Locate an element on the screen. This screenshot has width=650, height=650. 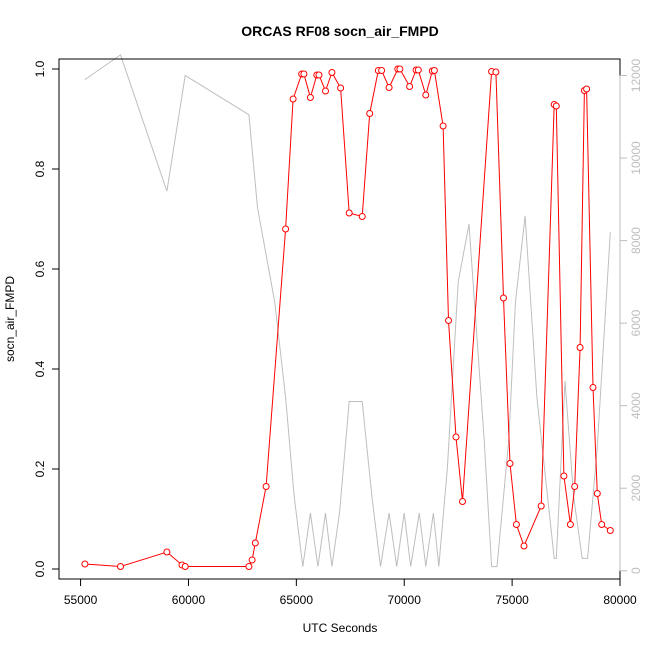
y-tick-label-left: 1.0 is located at coordinates (40, 68).